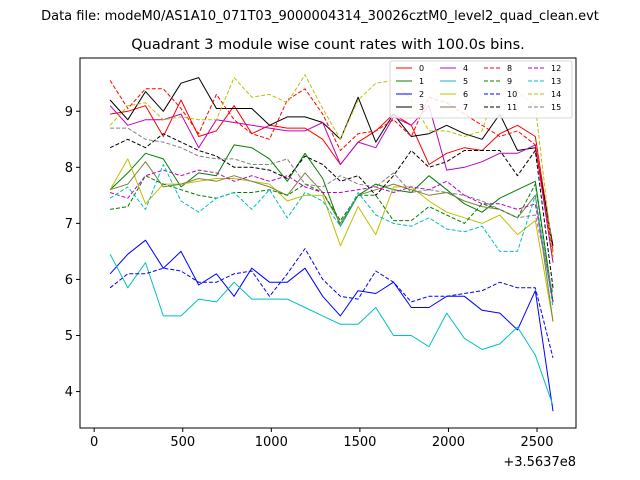  Describe the element at coordinates (72, 252) in the screenshot. I see `y-axis-ticks: 4 5 6 7 8 9` at that location.